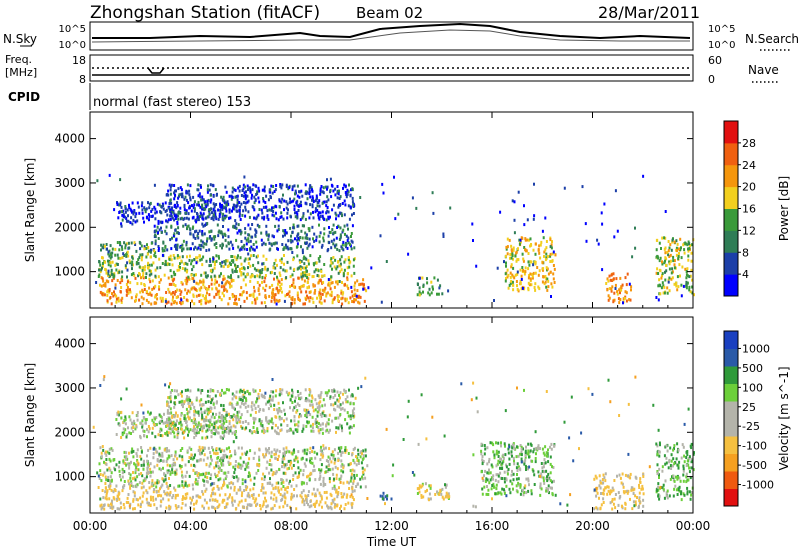  What do you see at coordinates (731, 154) in the screenshot?
I see `colorbar-swatch` at bounding box center [731, 154].